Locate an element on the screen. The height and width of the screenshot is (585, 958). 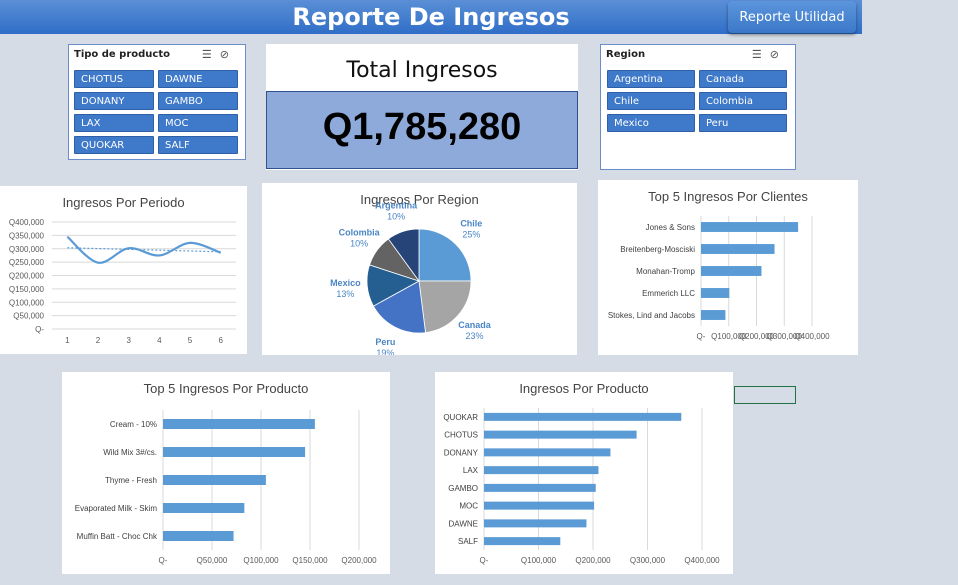
x-tick-label: Q150,000 is located at coordinates (310, 560).